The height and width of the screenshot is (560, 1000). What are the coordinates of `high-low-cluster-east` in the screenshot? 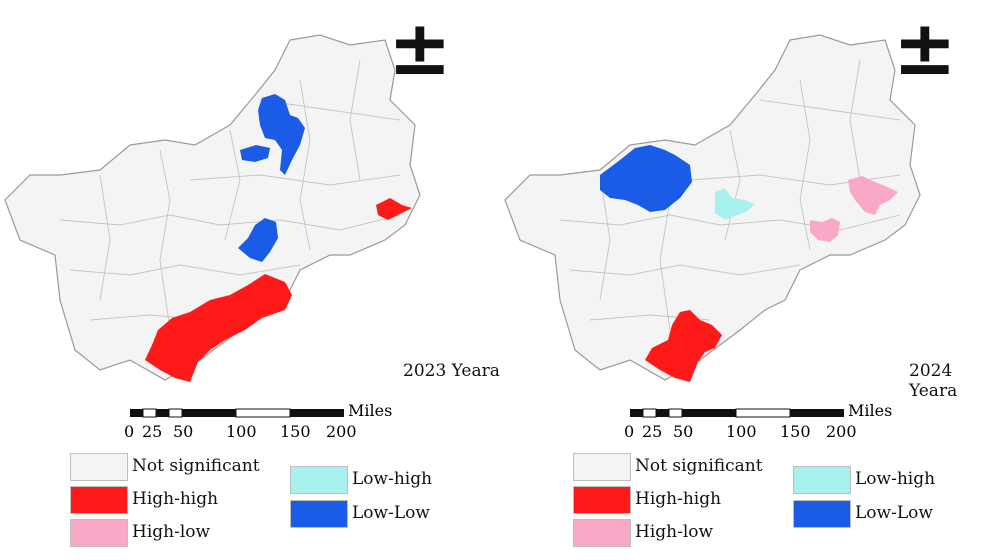 It's located at (825, 230).